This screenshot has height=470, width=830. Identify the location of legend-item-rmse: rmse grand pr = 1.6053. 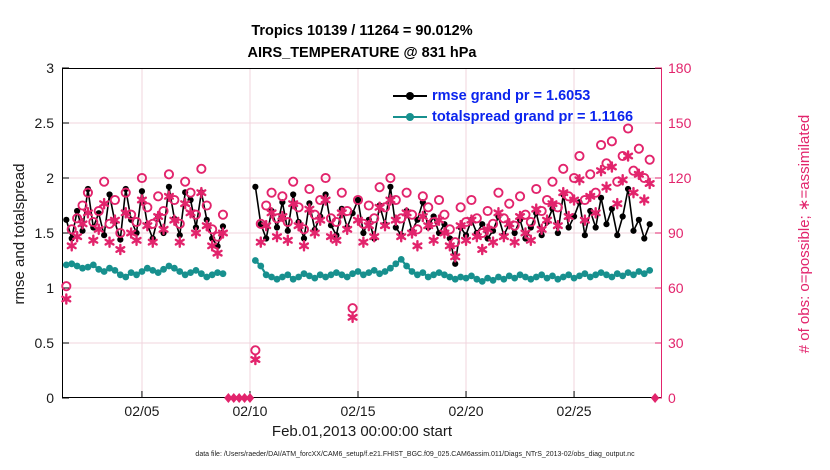
(513, 95).